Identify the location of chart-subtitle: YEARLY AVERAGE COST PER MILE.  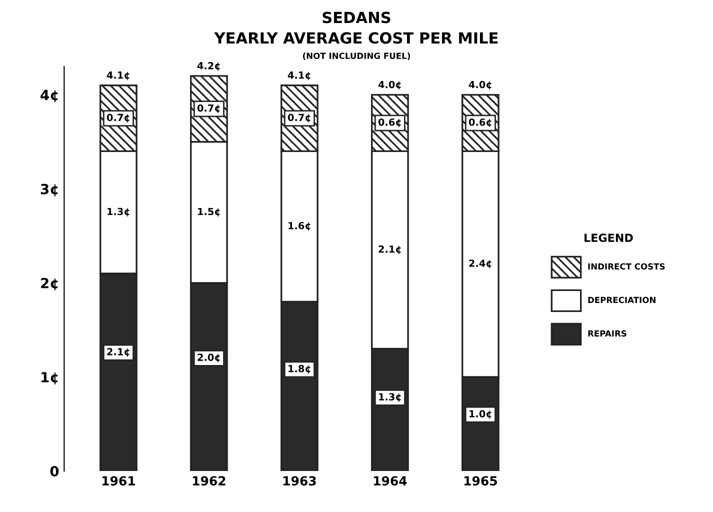
(356, 38).